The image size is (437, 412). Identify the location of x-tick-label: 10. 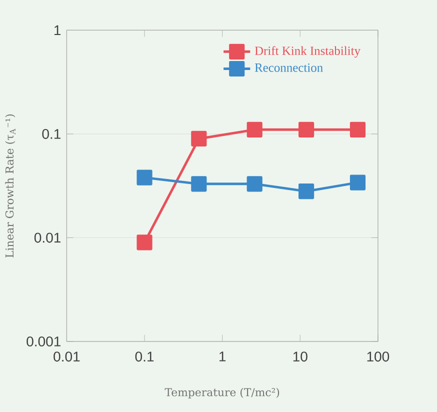
(300, 356).